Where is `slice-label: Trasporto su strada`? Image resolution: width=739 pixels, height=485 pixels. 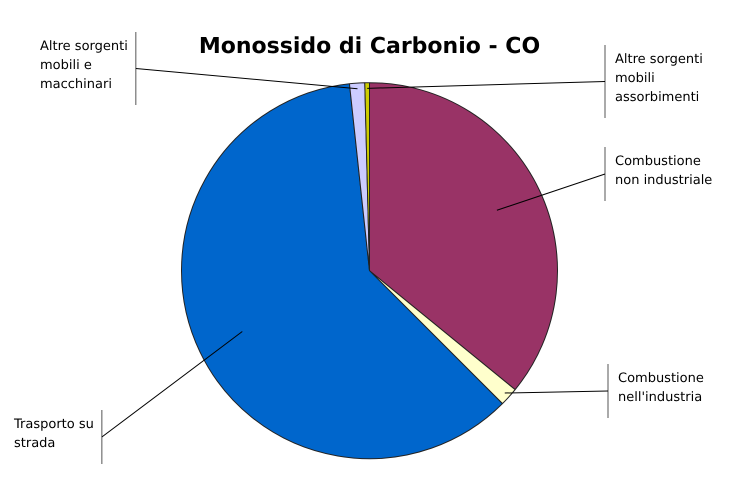
slice-label: Trasporto su strada is located at coordinates (53, 433).